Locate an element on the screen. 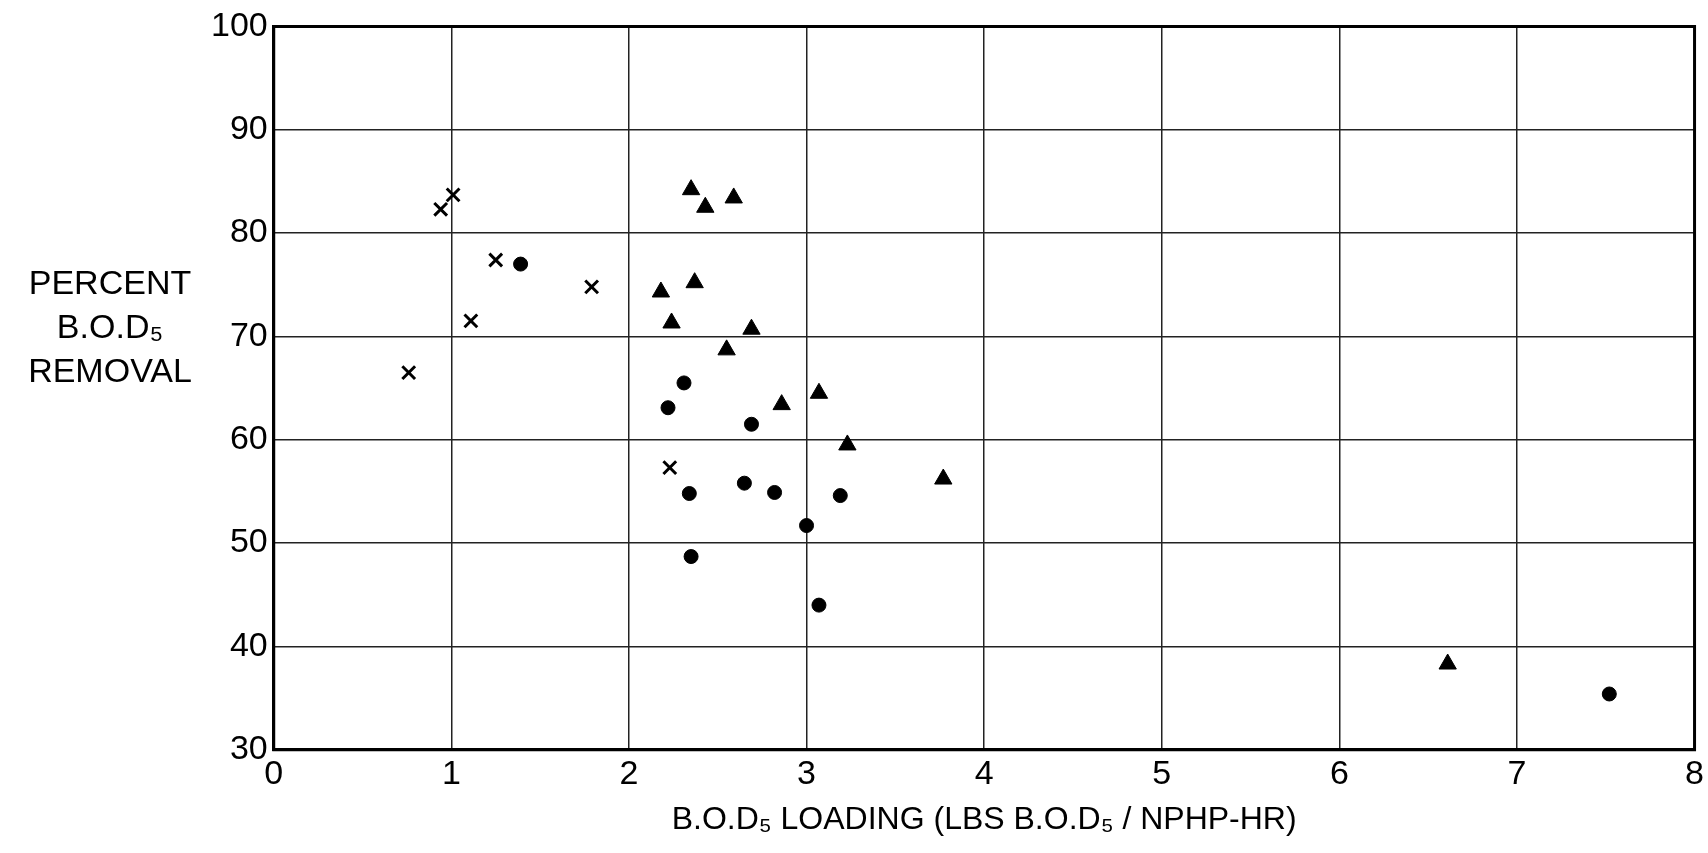  y-tick-label: 40 is located at coordinates (248, 643).